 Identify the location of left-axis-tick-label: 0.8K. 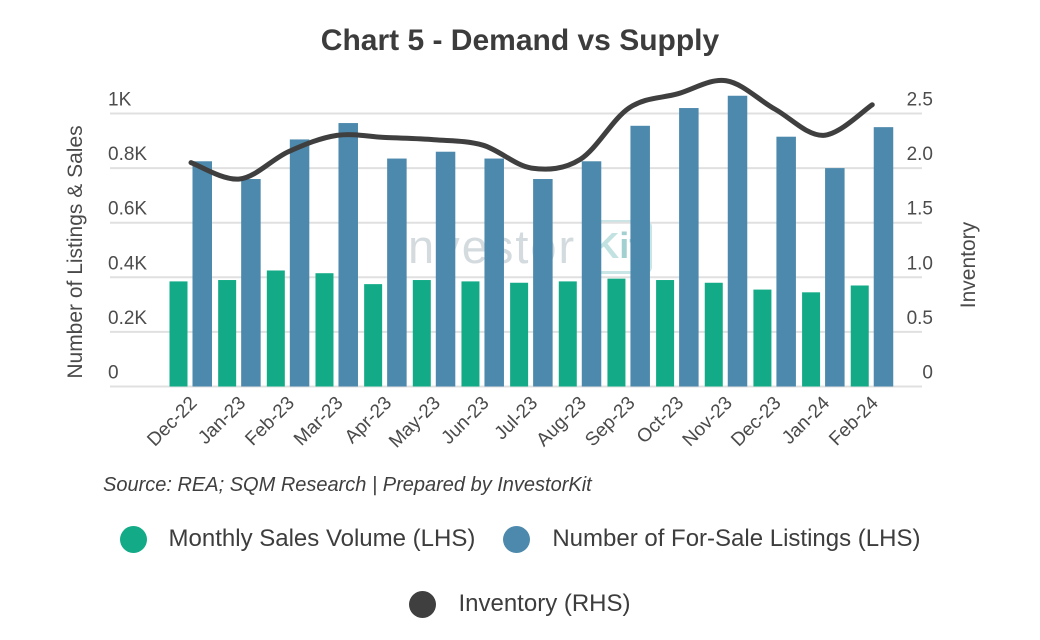
(127, 154).